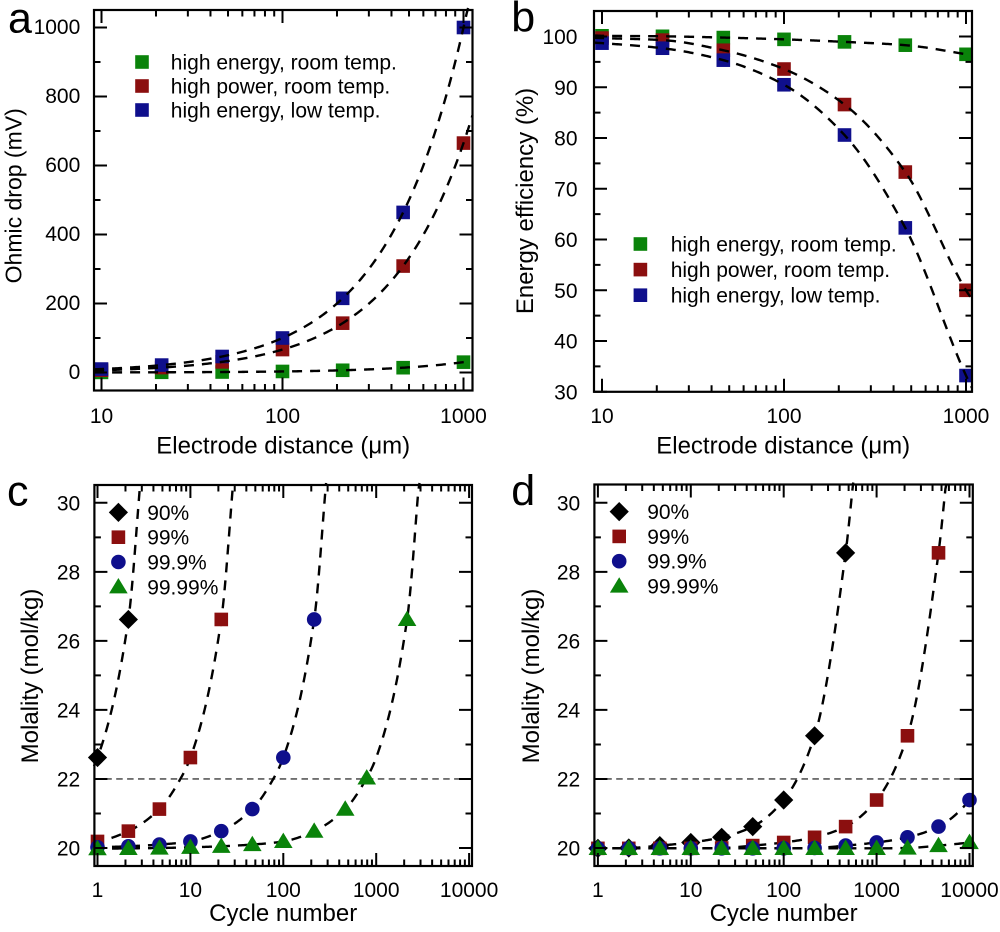 The height and width of the screenshot is (932, 1000). What do you see at coordinates (565, 291) in the screenshot?
I see `svg-text: 50` at bounding box center [565, 291].